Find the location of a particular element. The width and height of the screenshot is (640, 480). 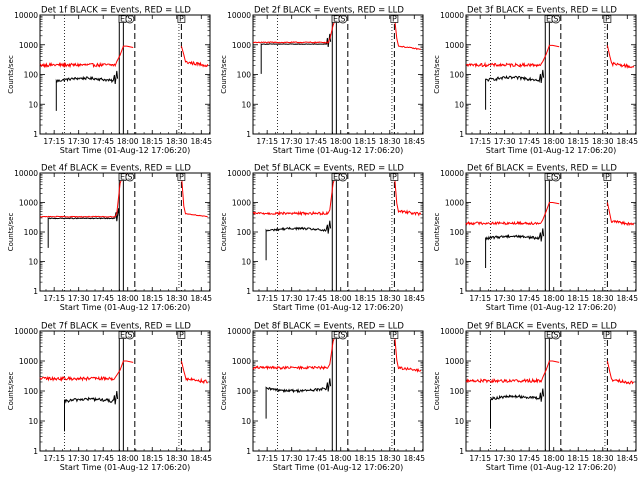

panel-title: Det 2f BLACK = Events, RED = LLD is located at coordinates (329, 11).